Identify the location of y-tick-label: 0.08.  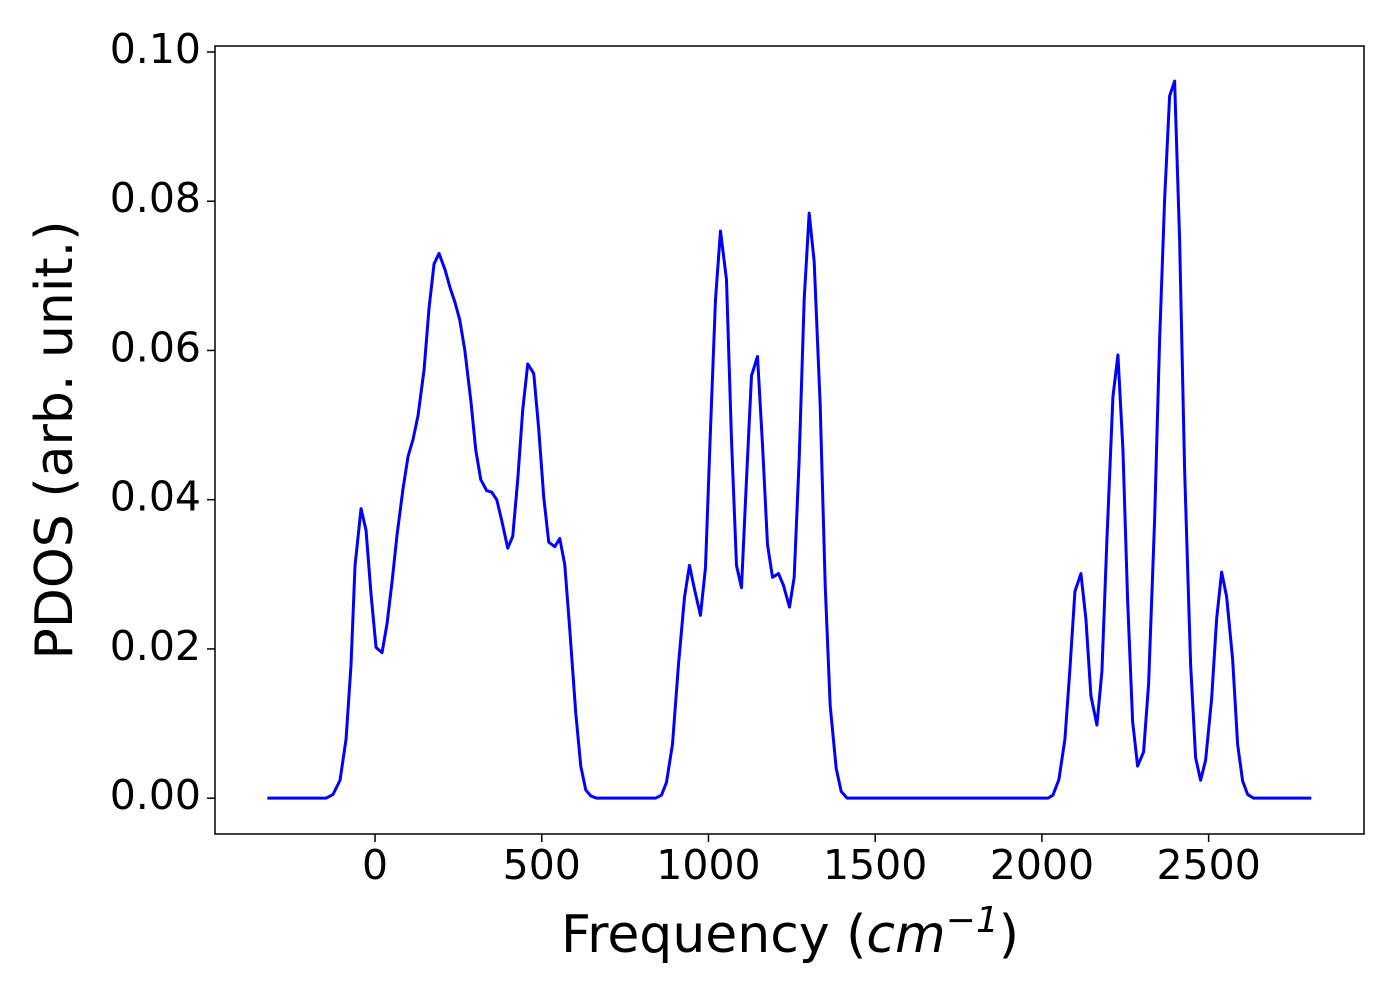
(155, 198).